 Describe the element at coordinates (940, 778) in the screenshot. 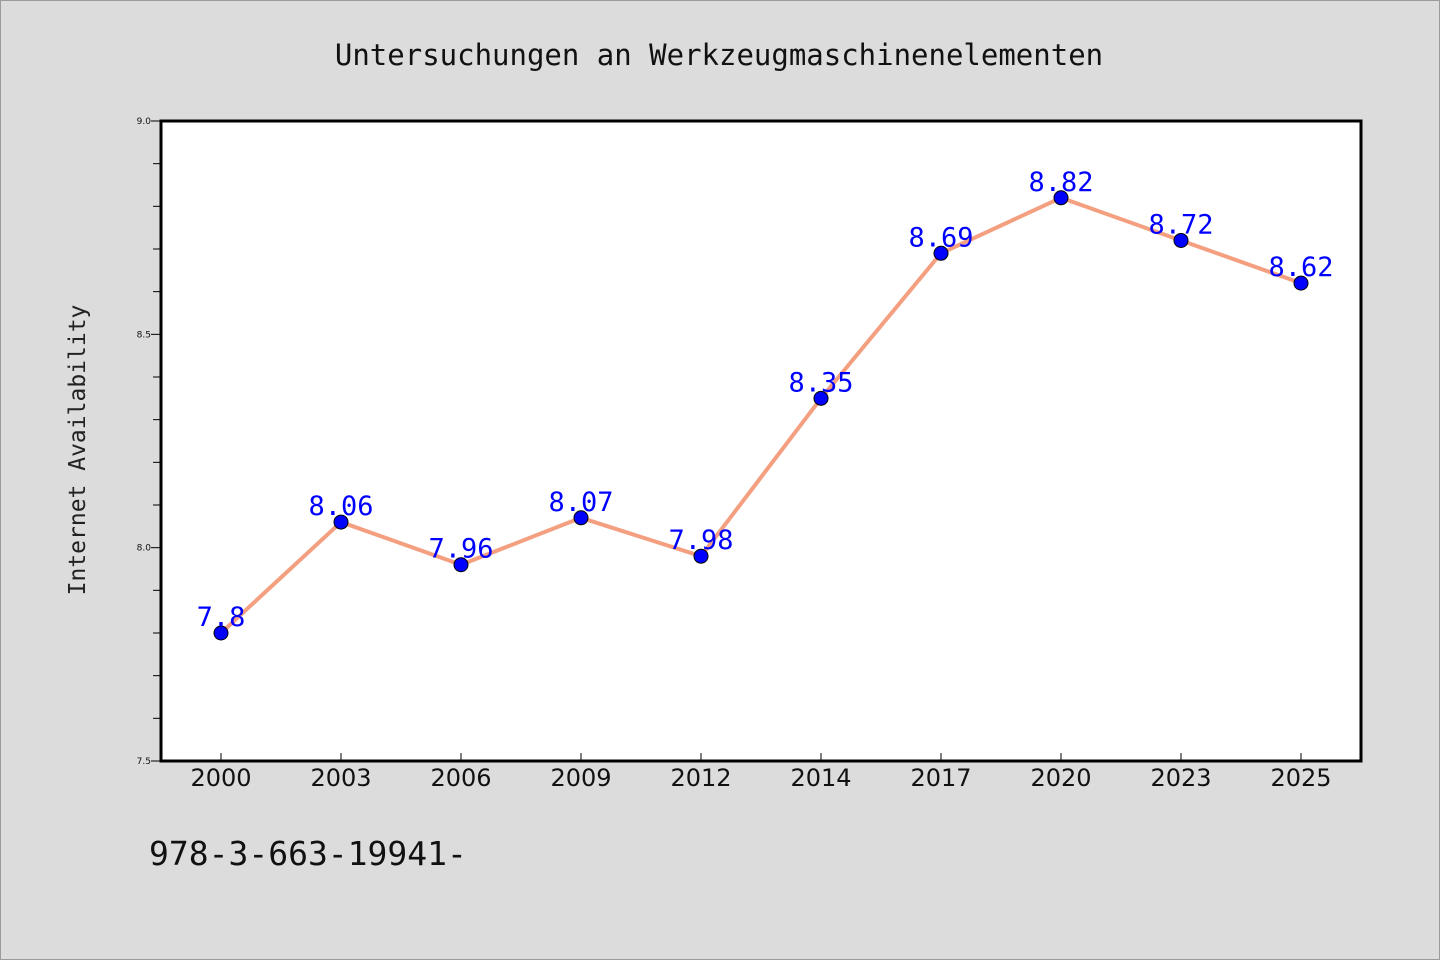

I see `x-tick-label: 2017` at that location.